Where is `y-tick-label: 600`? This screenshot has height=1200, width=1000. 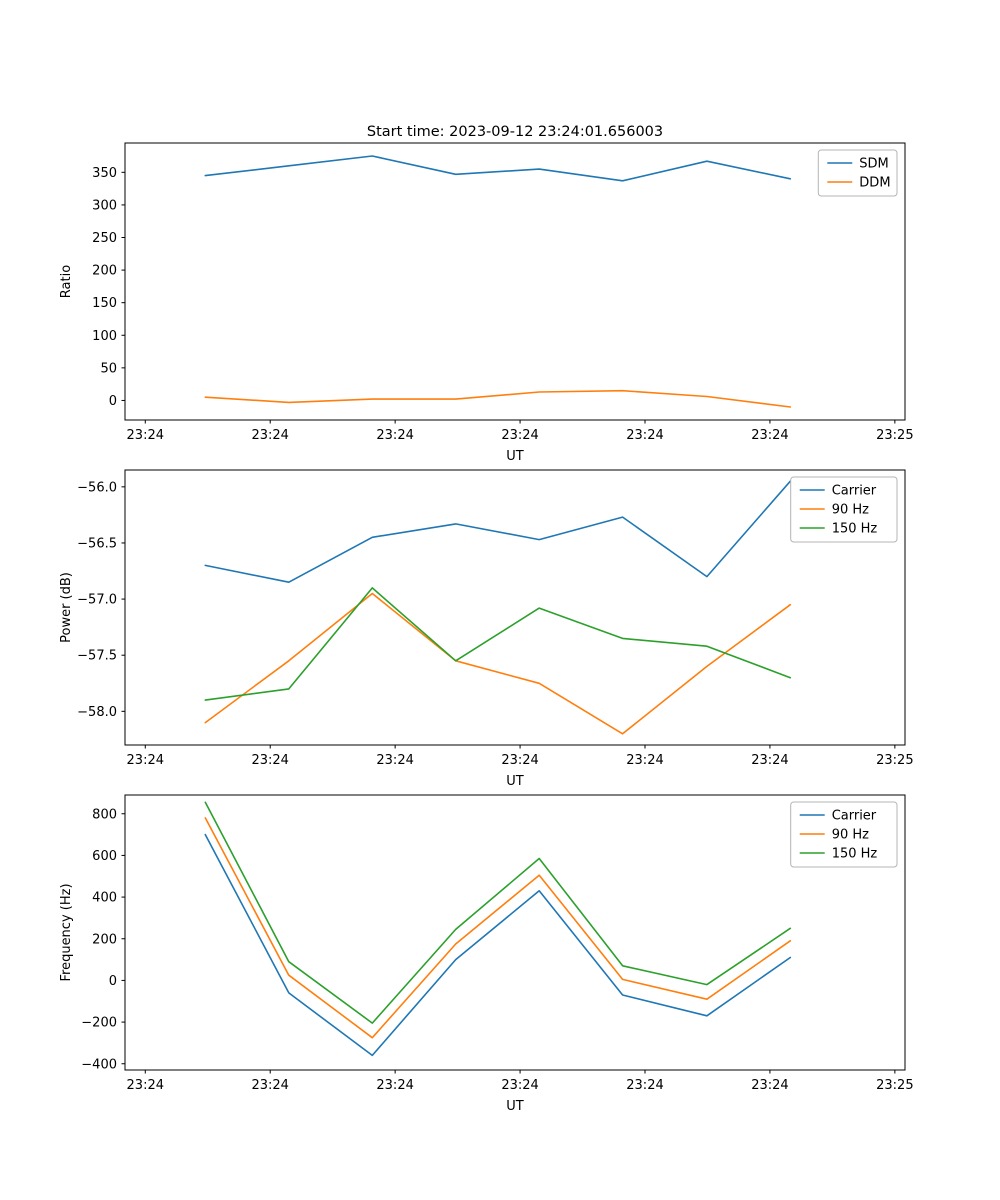
y-tick-label: 600 is located at coordinates (104, 856).